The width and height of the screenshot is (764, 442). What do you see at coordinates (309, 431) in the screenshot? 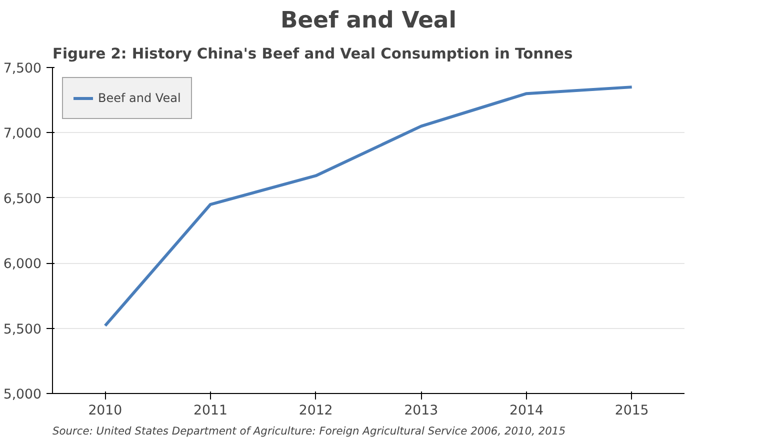
I see `source-note: Source: United States Department of Agriculture: Foreign Agricultural Service 2006, 2010, 2015` at bounding box center [309, 431].